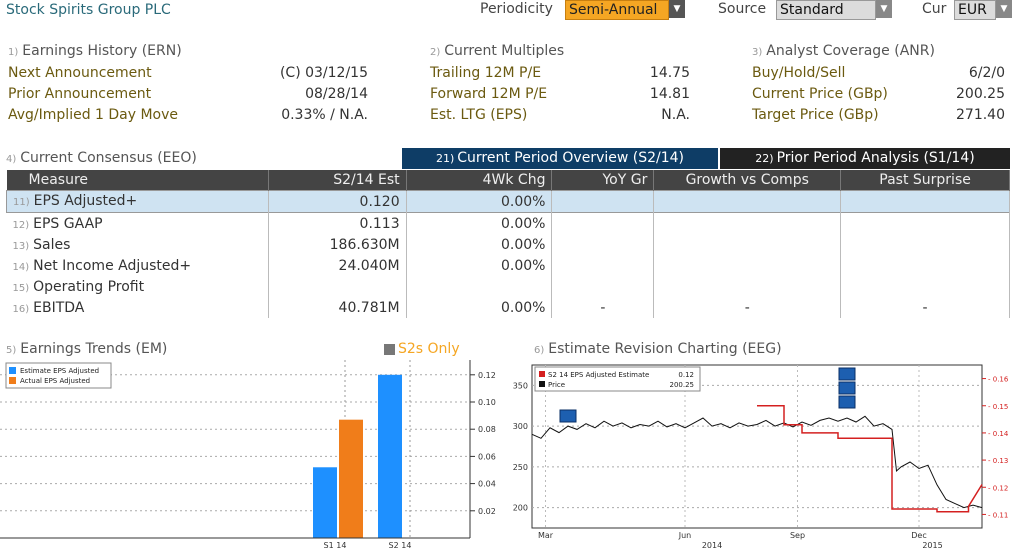 This screenshot has height=553, width=1012. What do you see at coordinates (487, 456) in the screenshot?
I see `y-tick-label: 0.06` at bounding box center [487, 456].